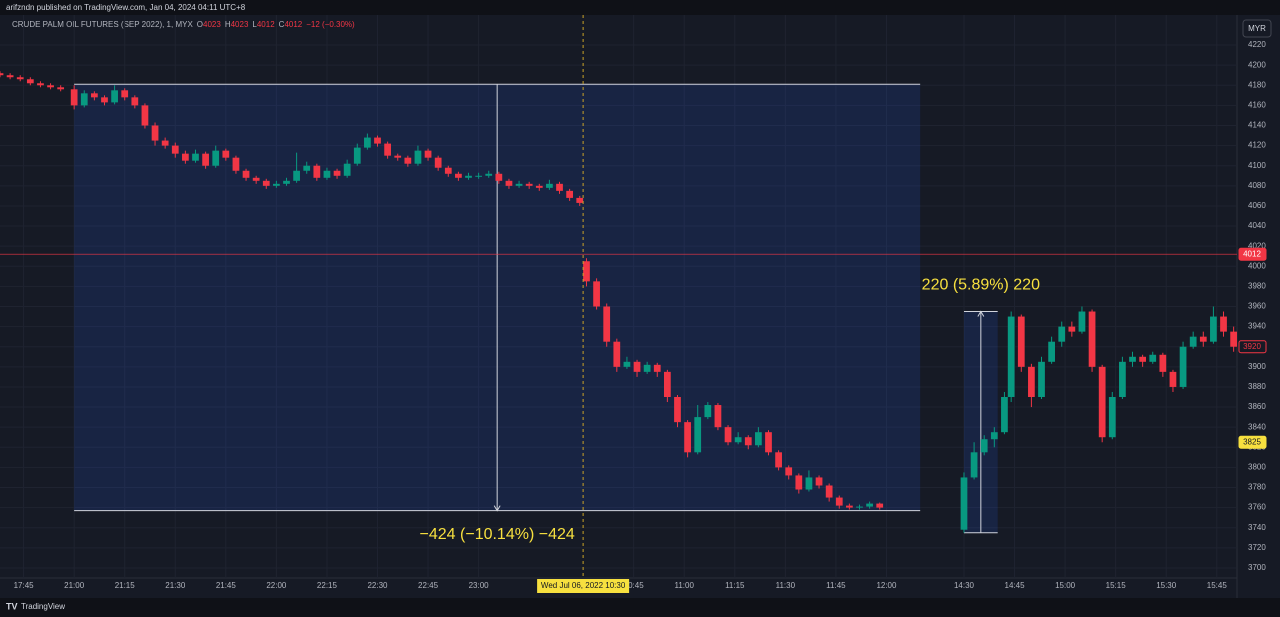  I want to click on ohlc-key: C, so click(282, 24).